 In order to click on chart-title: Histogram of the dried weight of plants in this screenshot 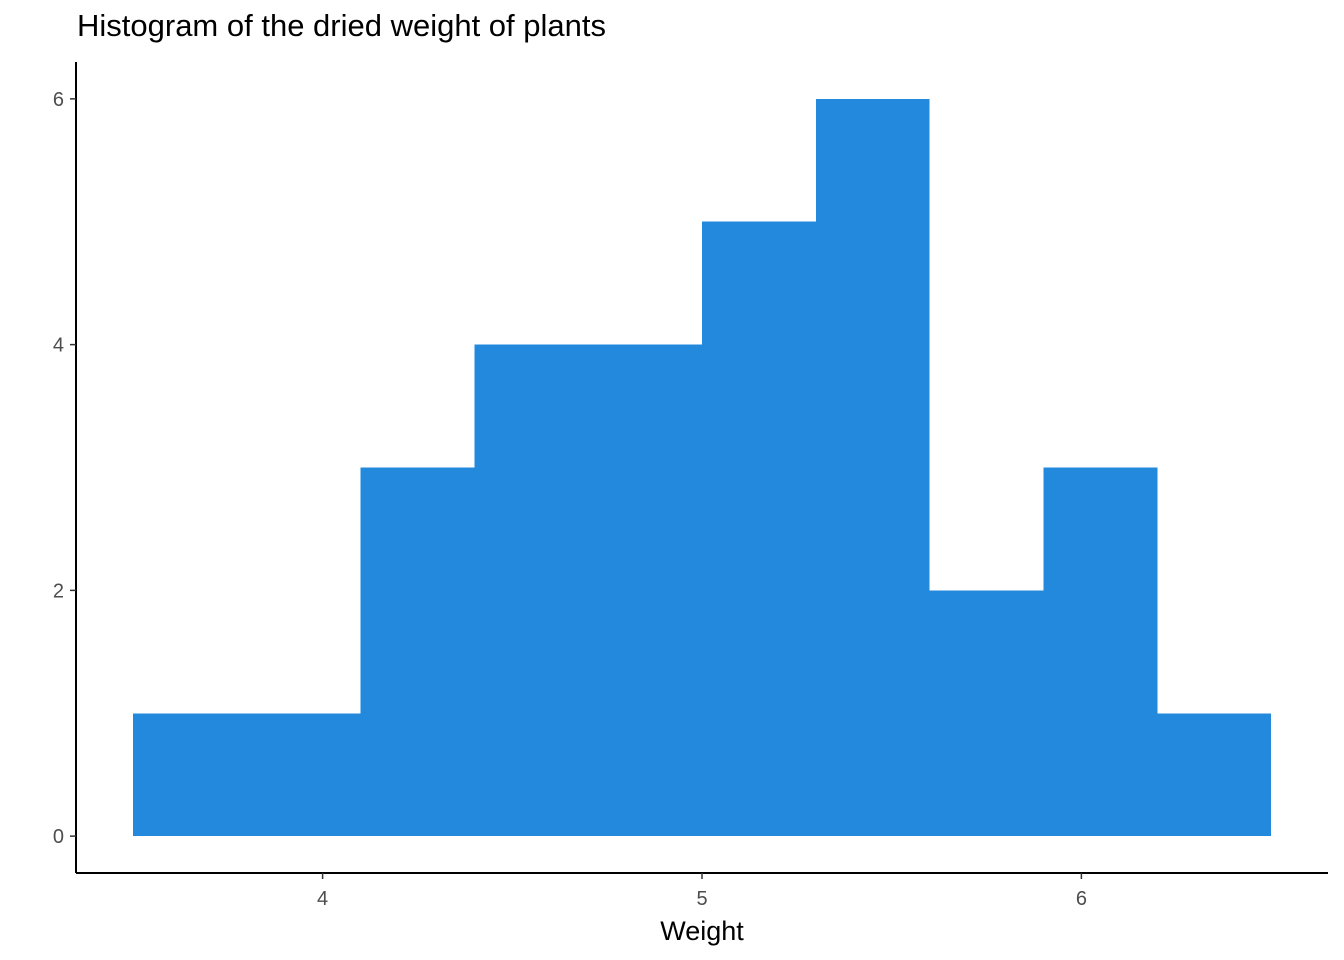, I will do `click(341, 25)`.